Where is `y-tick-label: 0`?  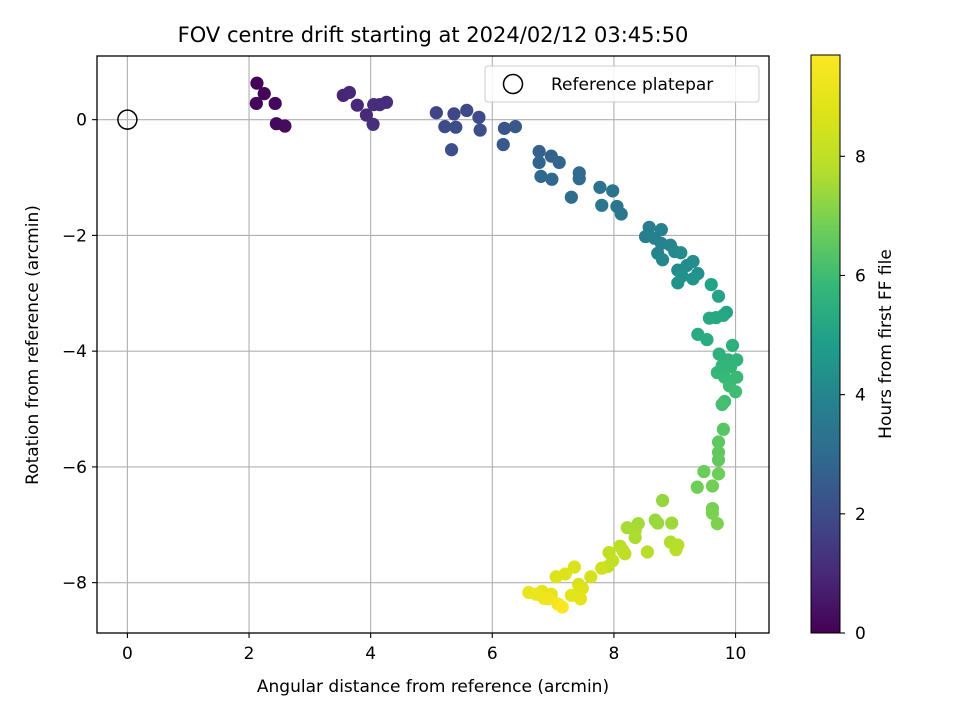
y-tick-label: 0 is located at coordinates (81, 121).